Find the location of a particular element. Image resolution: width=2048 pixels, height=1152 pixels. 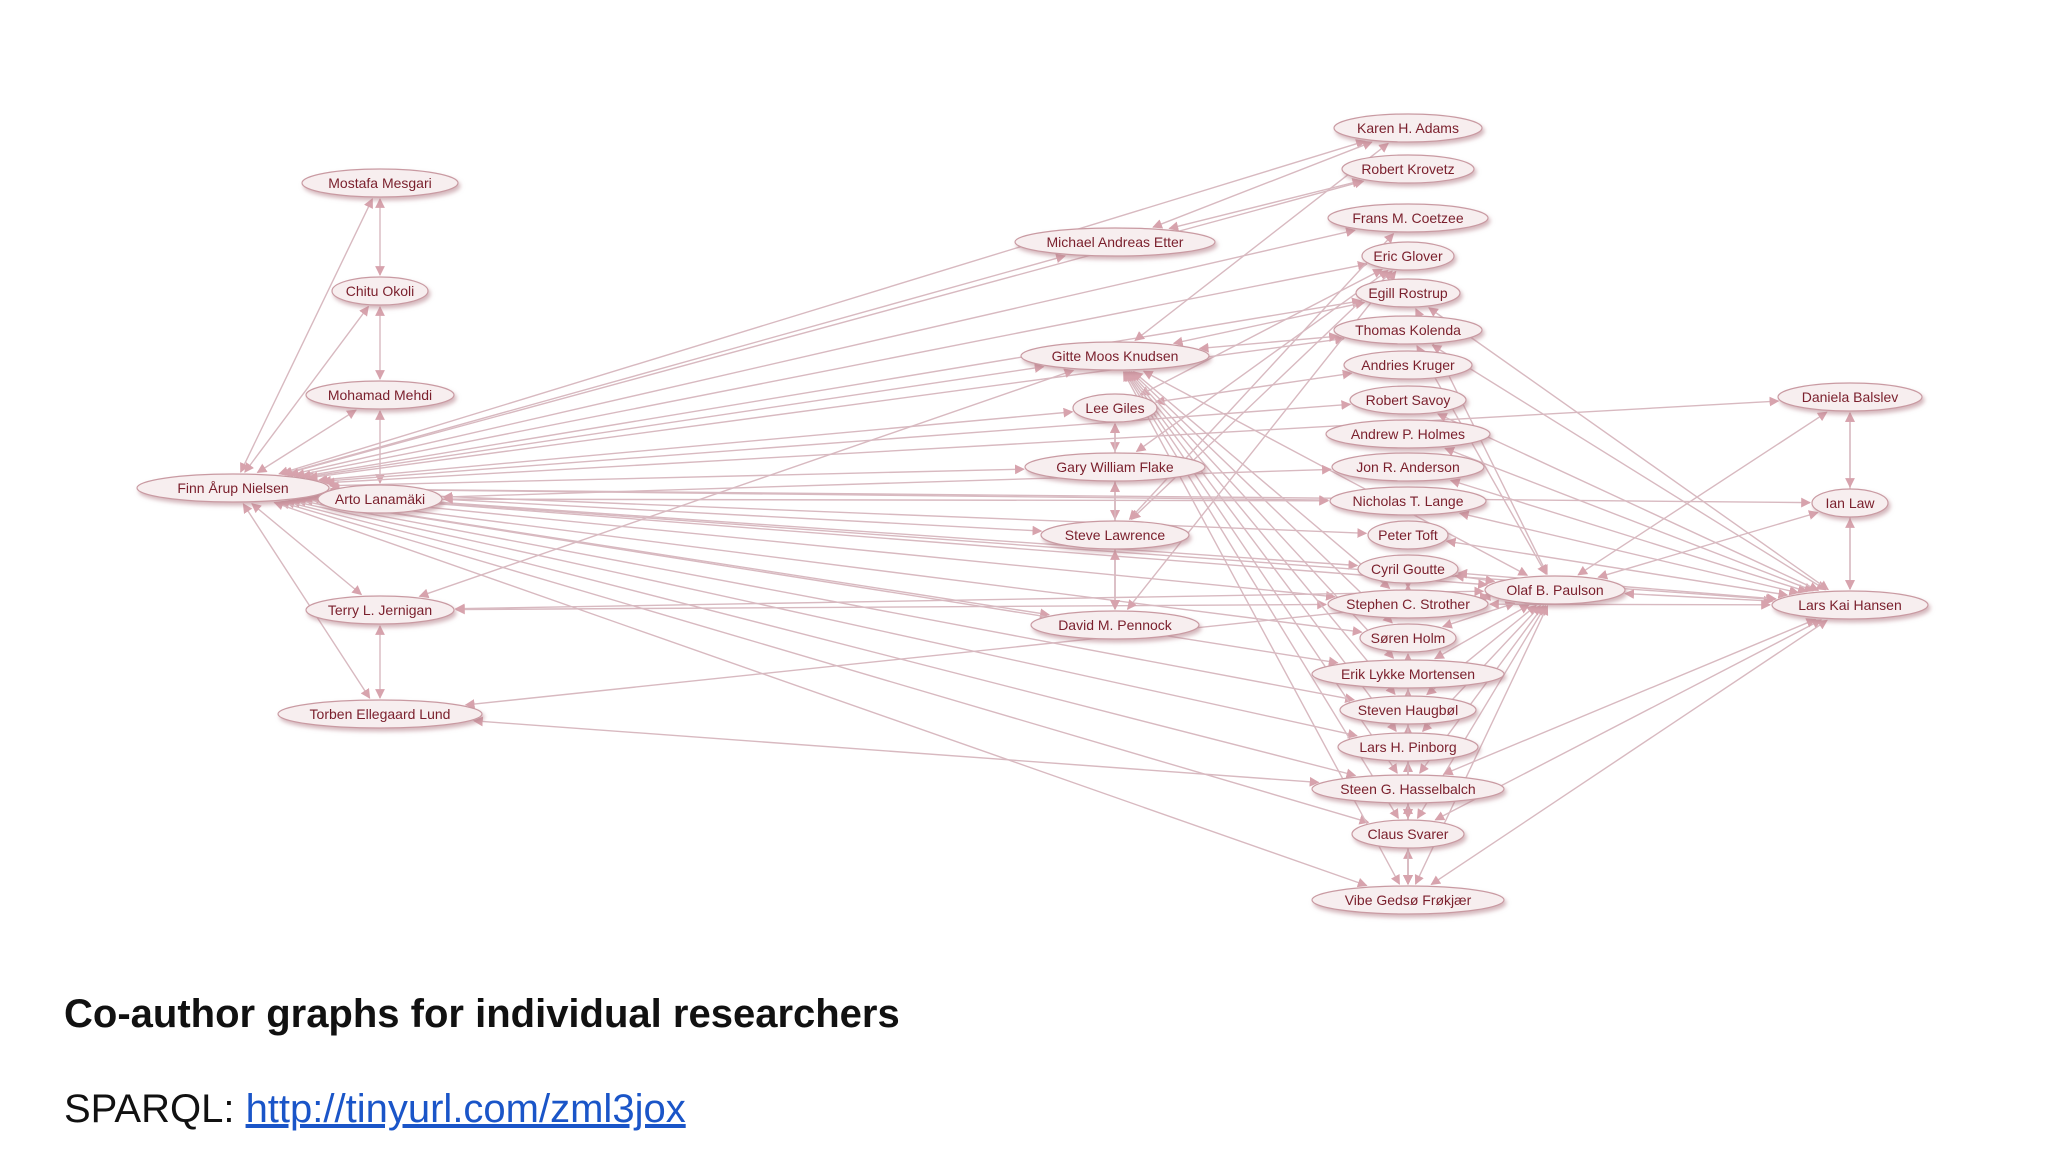

author-node-label: Nicholas T. Lange is located at coordinates (1407, 501).